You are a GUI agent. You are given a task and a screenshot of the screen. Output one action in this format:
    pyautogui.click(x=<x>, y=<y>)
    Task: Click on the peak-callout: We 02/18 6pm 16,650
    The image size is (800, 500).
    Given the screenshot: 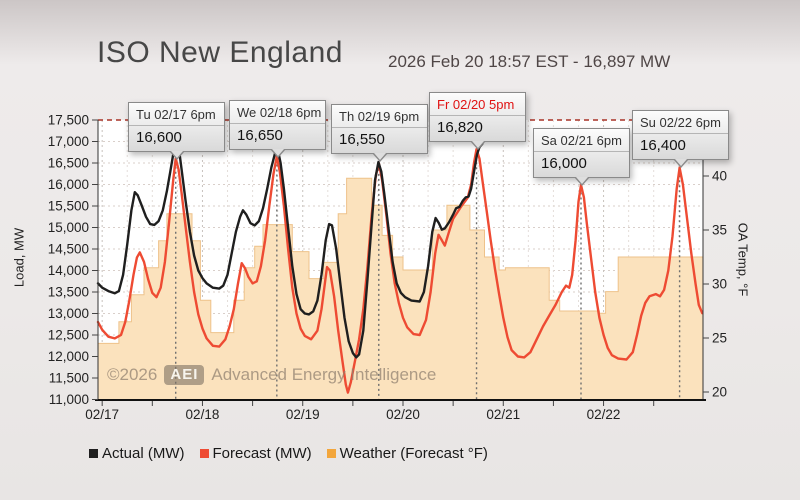 What is the action you would take?
    pyautogui.click(x=277, y=129)
    